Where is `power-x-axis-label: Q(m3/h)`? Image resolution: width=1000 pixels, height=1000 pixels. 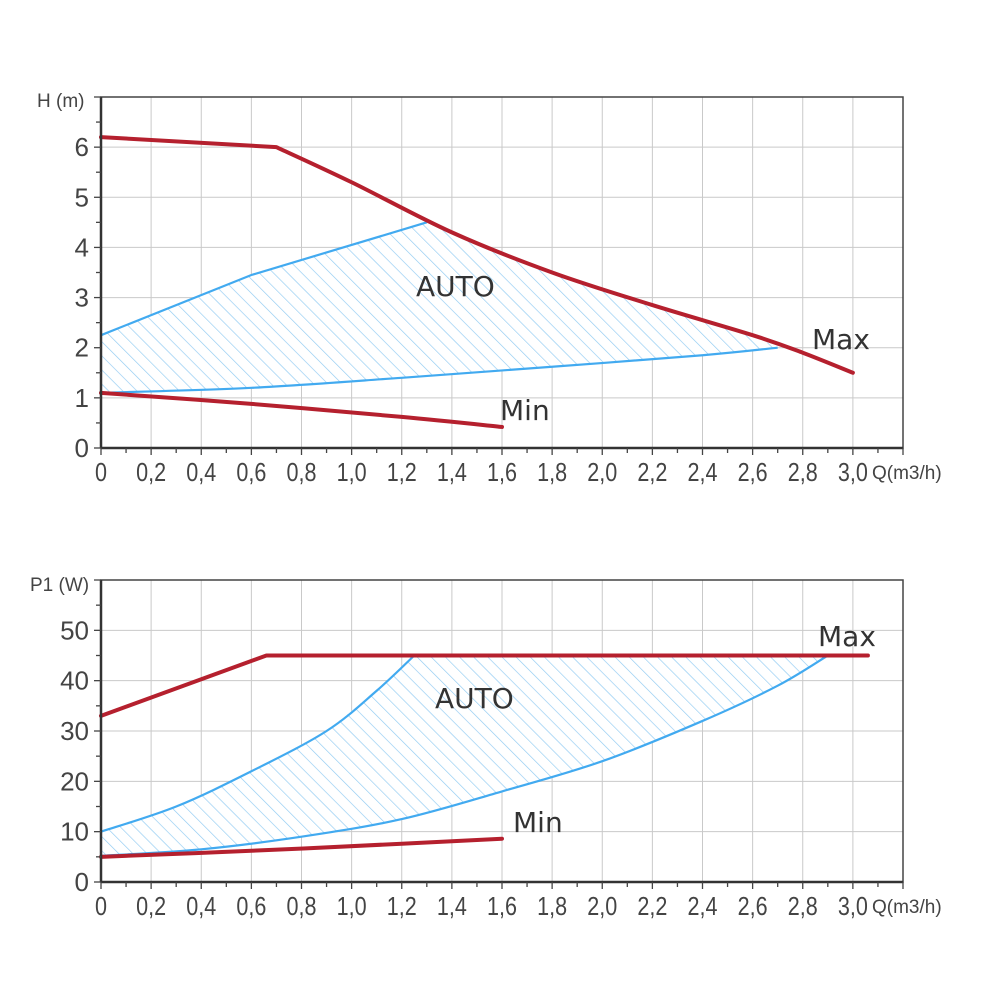
power-x-axis-label: Q(m3/h) is located at coordinates (907, 907).